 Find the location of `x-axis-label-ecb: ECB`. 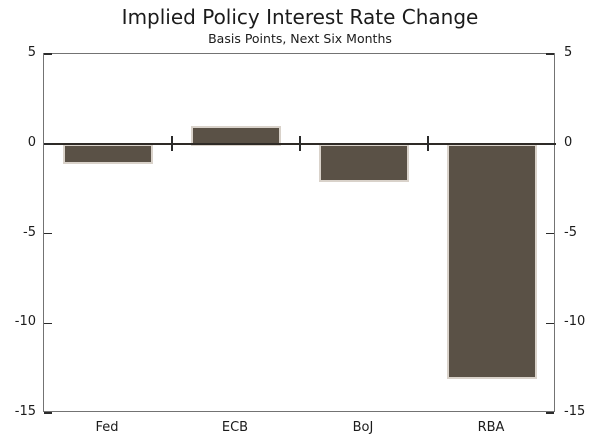

x-axis-label-ecb: ECB is located at coordinates (235, 427).